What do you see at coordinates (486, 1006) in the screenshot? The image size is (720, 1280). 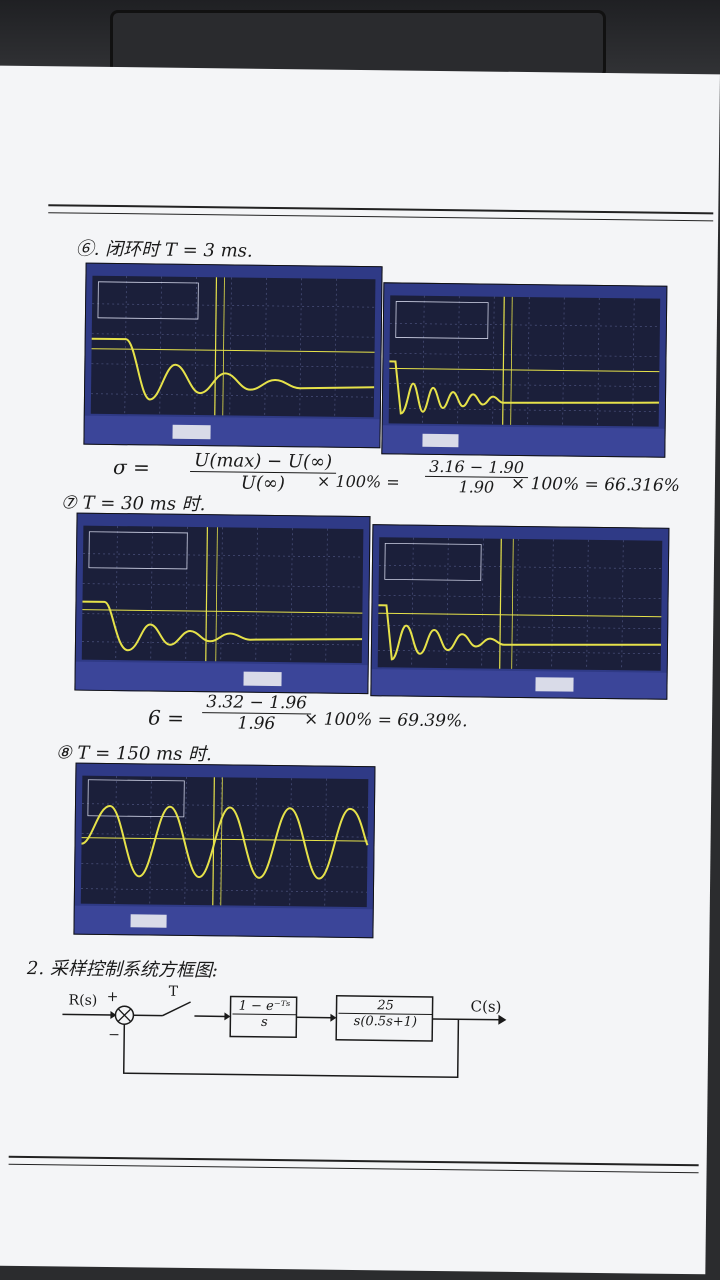 I see `output-label: C(s)` at bounding box center [486, 1006].